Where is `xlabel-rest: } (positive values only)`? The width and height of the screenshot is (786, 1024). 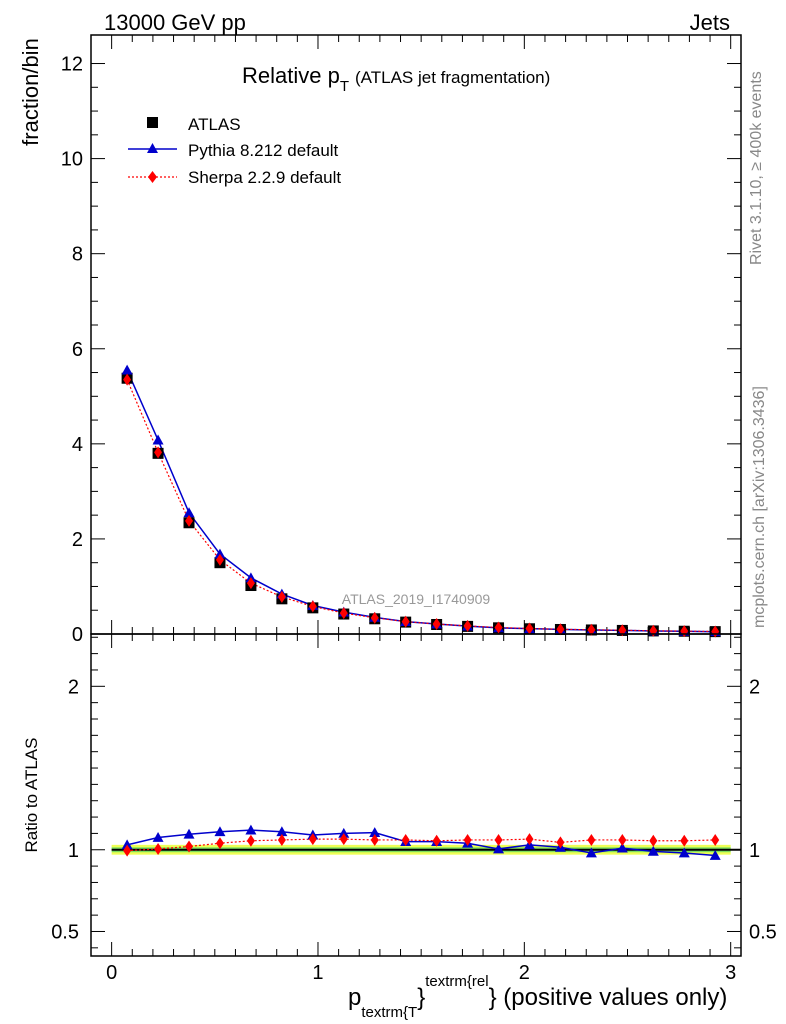
xlabel-rest: } (positive values only) is located at coordinates (608, 997).